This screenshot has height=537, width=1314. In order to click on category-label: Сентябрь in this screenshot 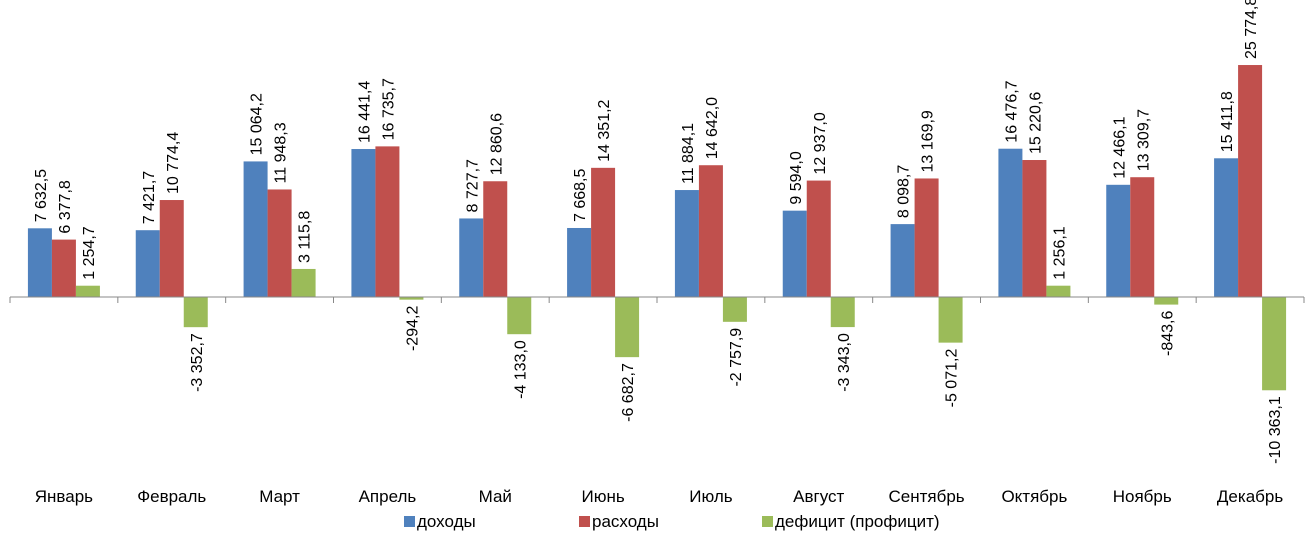, I will do `click(926, 496)`.